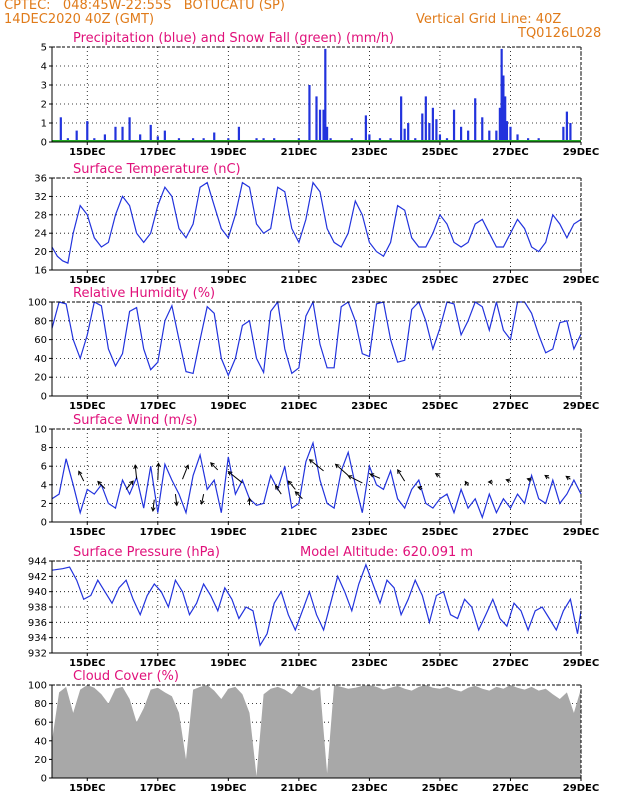 The height and width of the screenshot is (800, 618). I want to click on y-tick-label: 4, so click(44, 485).